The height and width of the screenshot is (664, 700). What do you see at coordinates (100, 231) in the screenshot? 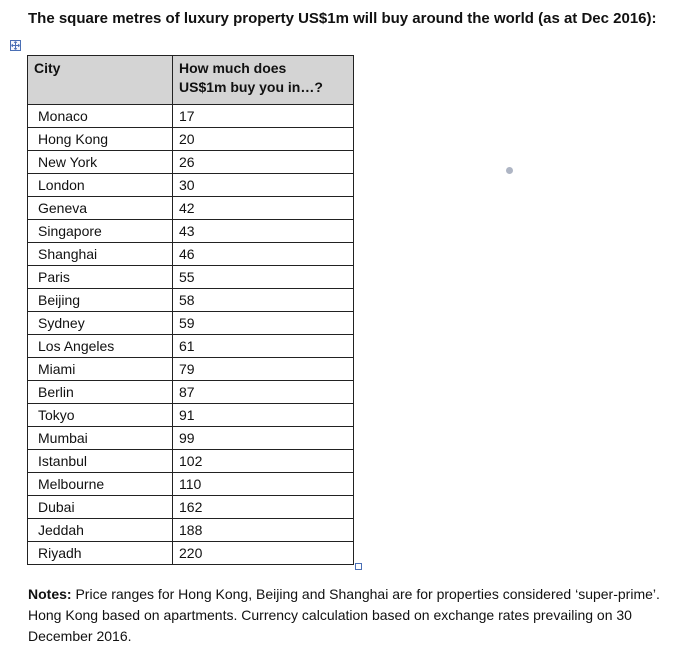
I see `cell-city: Singapore` at bounding box center [100, 231].